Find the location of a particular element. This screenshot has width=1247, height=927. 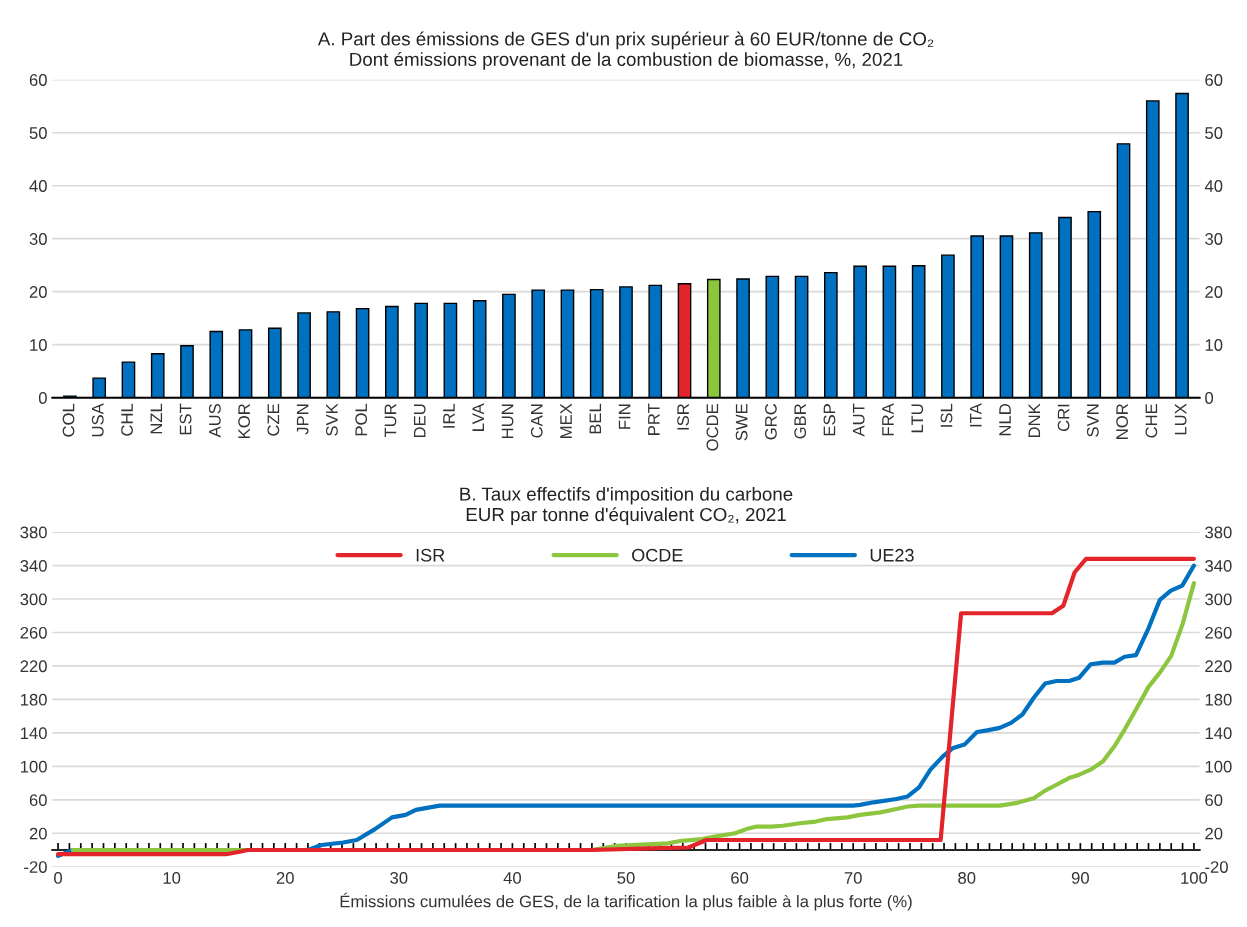

y-tick-label: 40 is located at coordinates (38, 186).